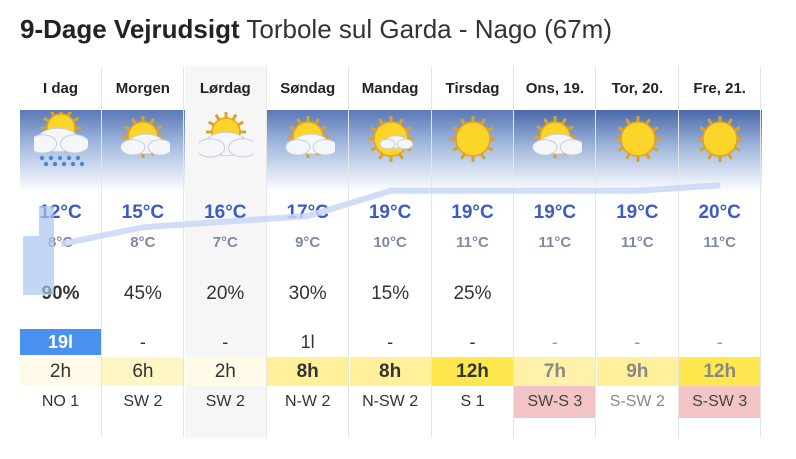 This screenshot has width=796, height=459. Describe the element at coordinates (307, 212) in the screenshot. I see `temp-max: 17°C` at that location.